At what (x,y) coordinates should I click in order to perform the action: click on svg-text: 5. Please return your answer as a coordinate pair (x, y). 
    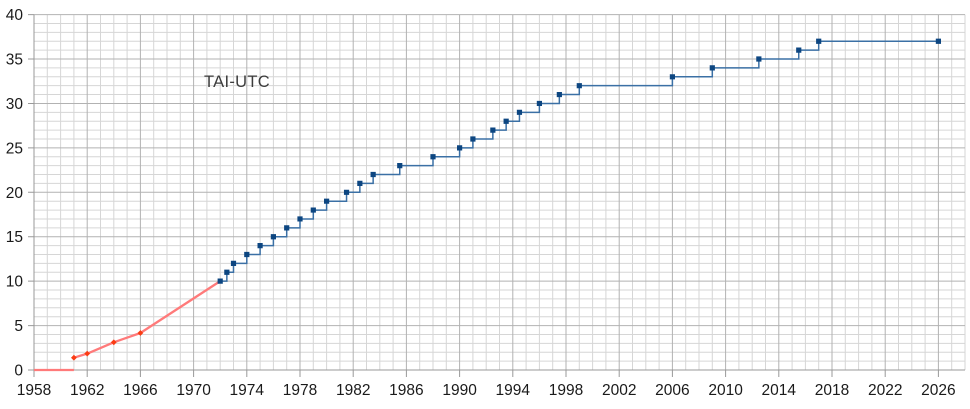
    Looking at the image, I should click on (18, 326).